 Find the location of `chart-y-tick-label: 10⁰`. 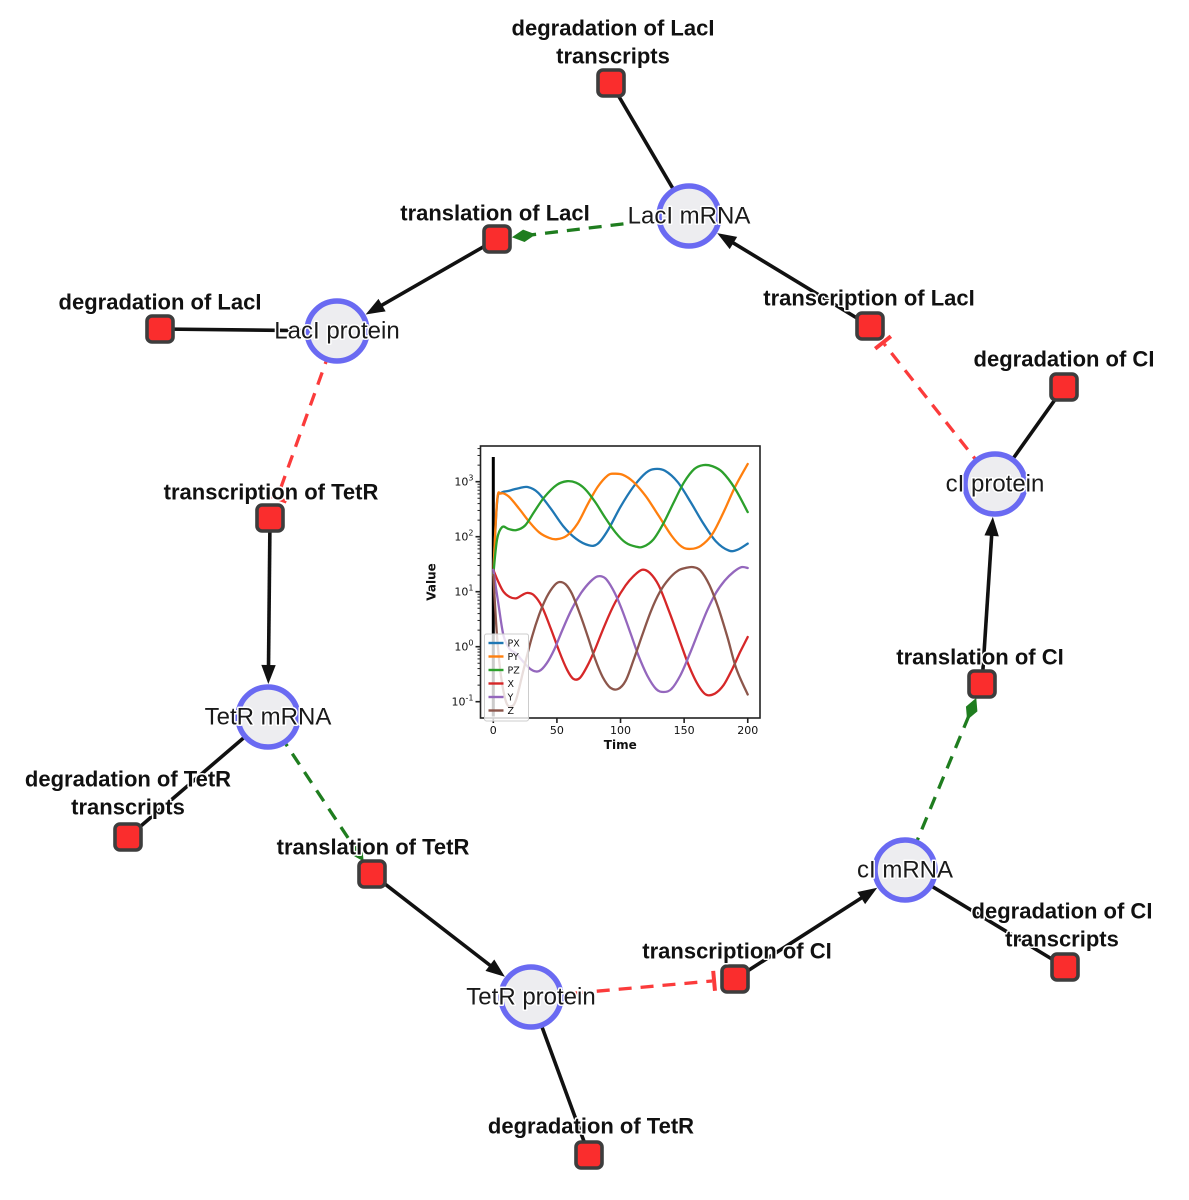

chart-y-tick-label: 10⁰ is located at coordinates (463, 646).